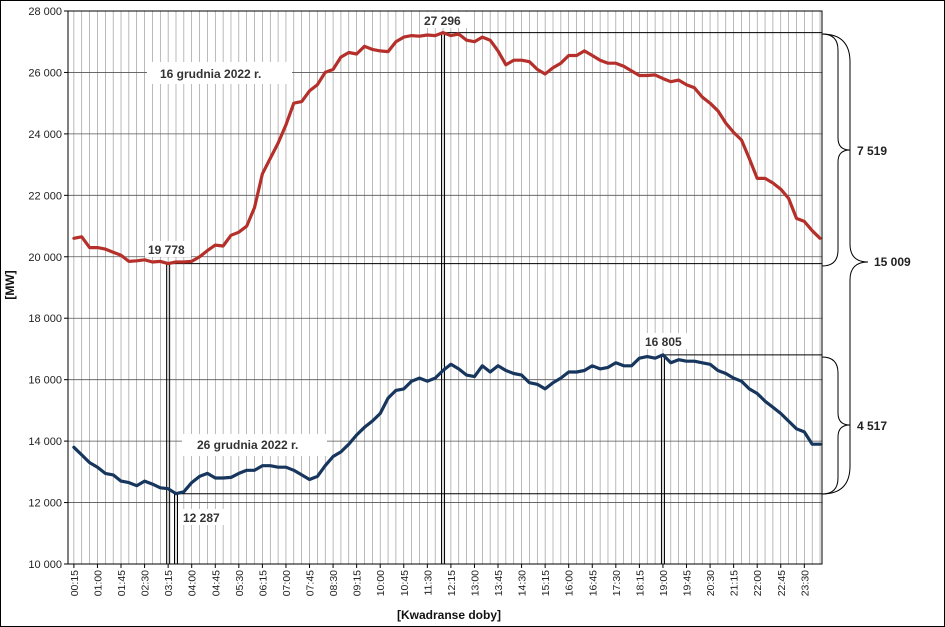 The width and height of the screenshot is (945, 627). I want to click on x-tick-label: 11:30, so click(428, 583).